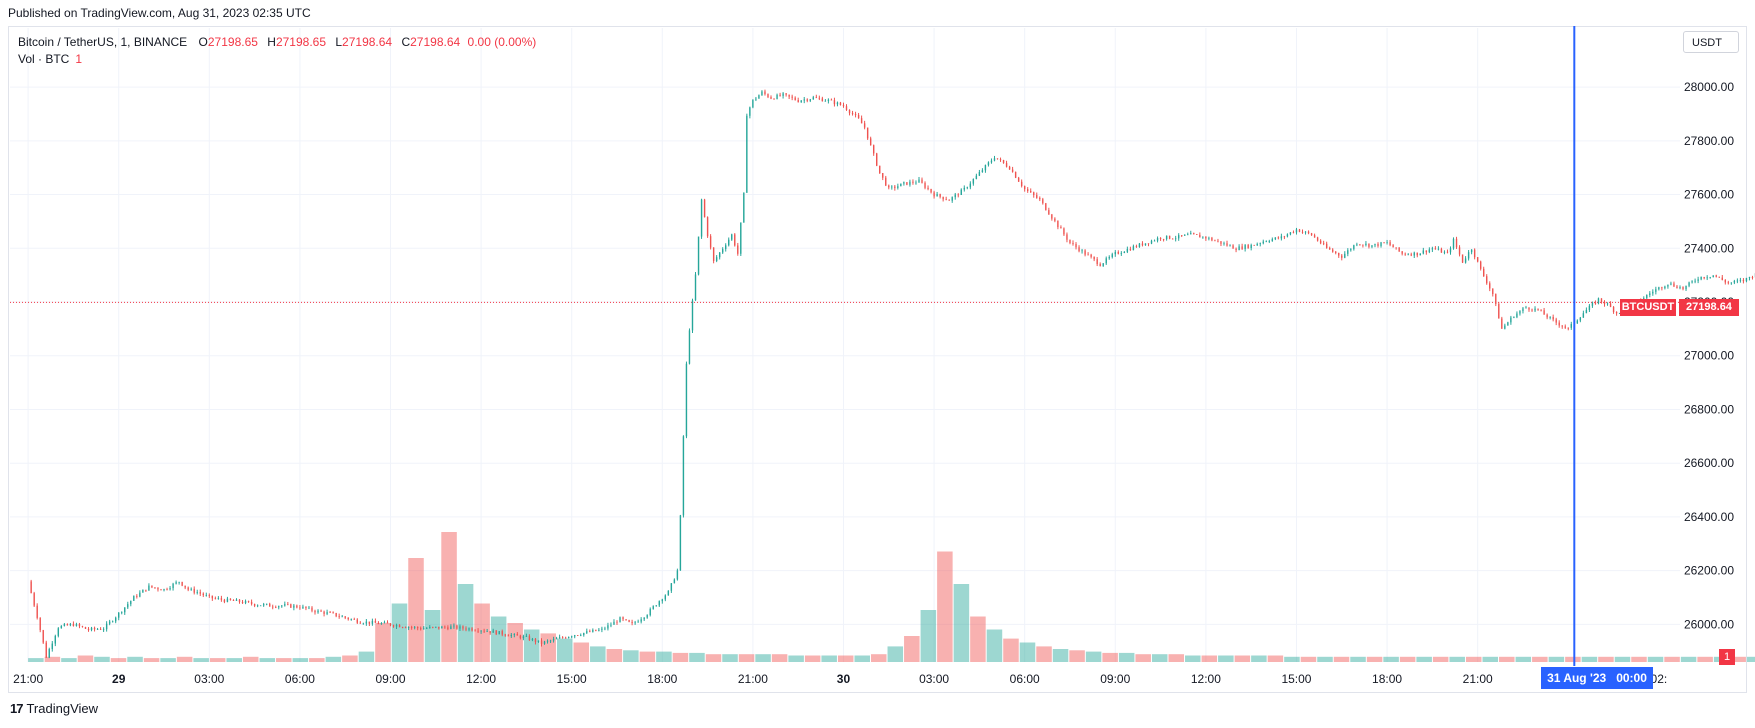  Describe the element at coordinates (1387, 679) in the screenshot. I see `x-tick-label: 18:00` at that location.